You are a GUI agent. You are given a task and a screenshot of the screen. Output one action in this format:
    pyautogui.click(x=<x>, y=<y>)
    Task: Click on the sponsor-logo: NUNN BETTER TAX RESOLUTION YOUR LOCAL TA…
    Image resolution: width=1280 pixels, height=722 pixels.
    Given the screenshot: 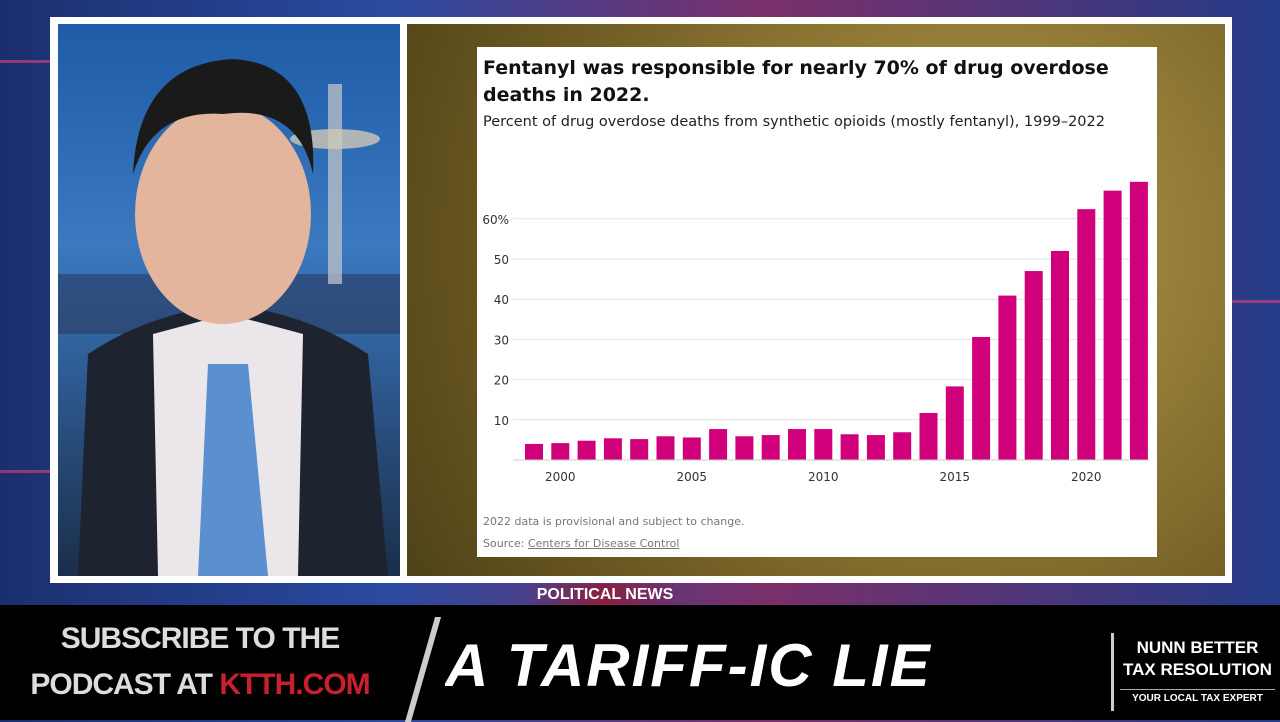 What is the action you would take?
    pyautogui.click(x=1197, y=670)
    